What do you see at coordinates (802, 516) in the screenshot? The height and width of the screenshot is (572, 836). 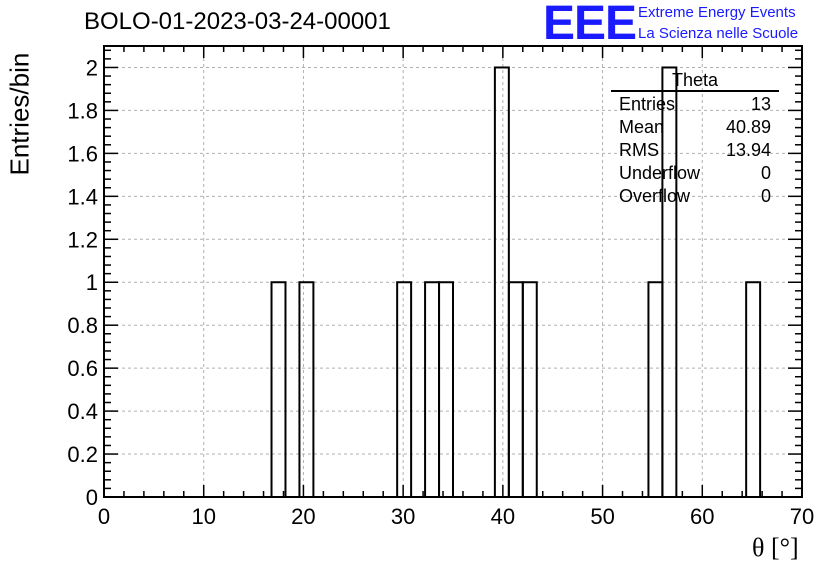 I see `x-tick-label: 70` at bounding box center [802, 516].